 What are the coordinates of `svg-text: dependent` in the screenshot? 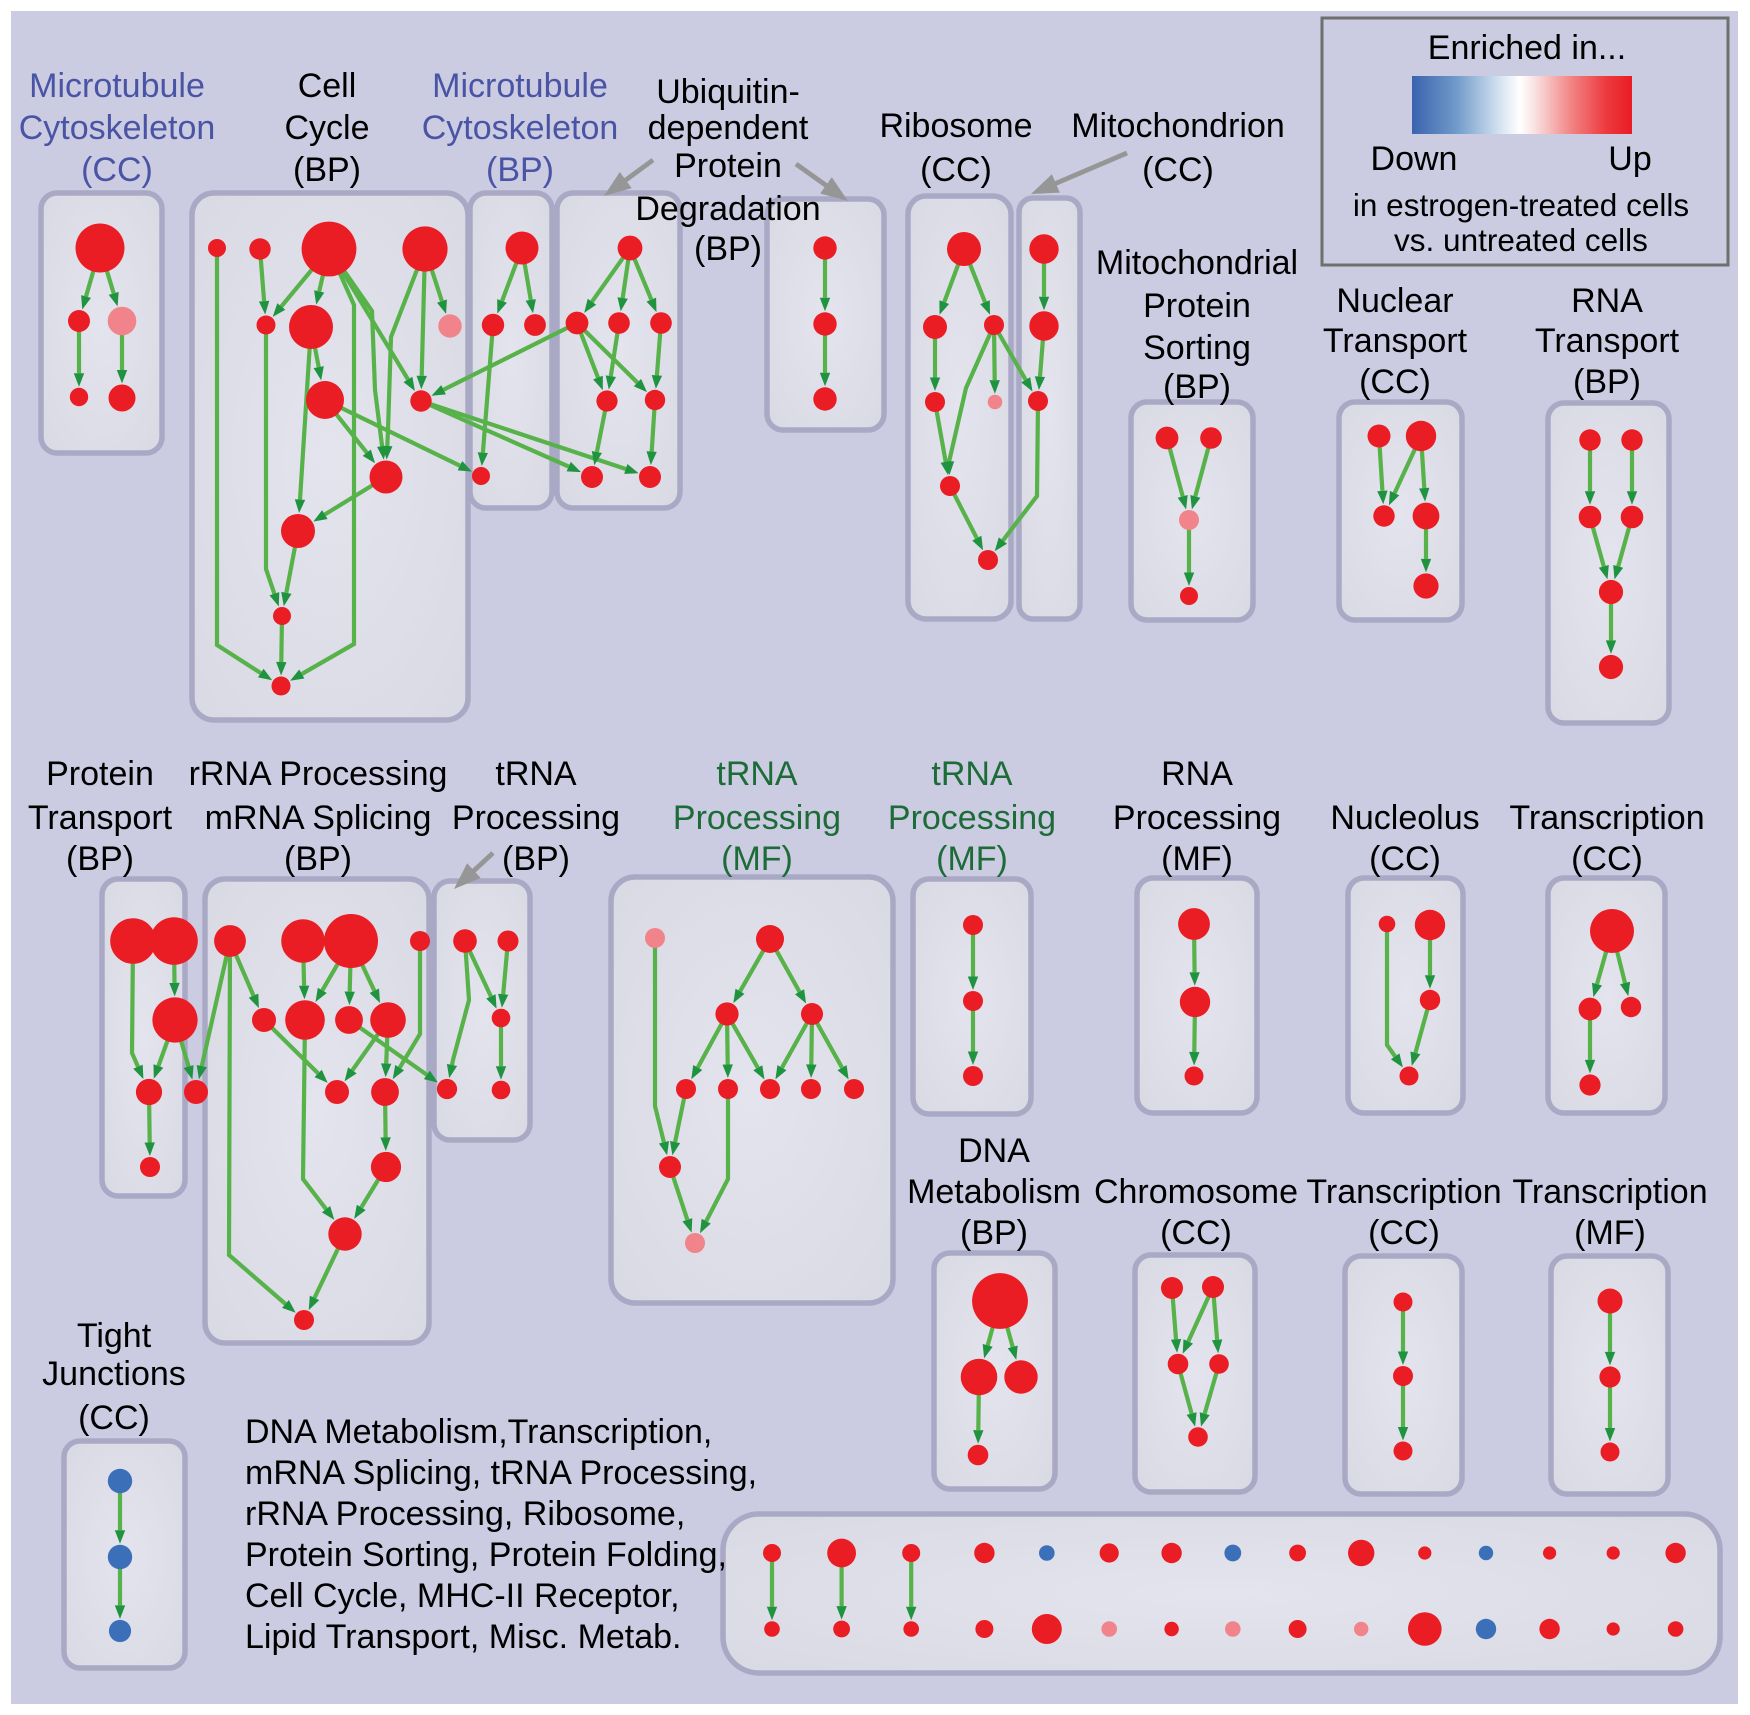 It's located at (728, 128).